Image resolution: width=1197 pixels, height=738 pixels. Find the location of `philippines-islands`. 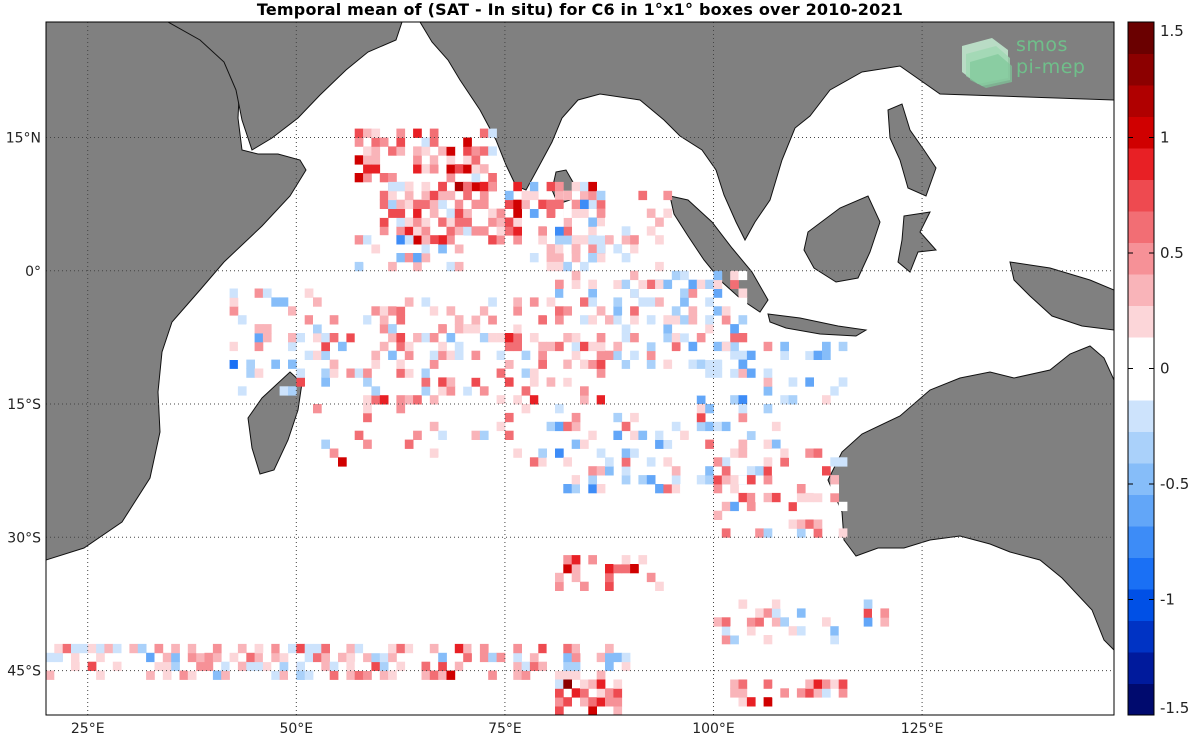

philippines-islands is located at coordinates (912, 150).